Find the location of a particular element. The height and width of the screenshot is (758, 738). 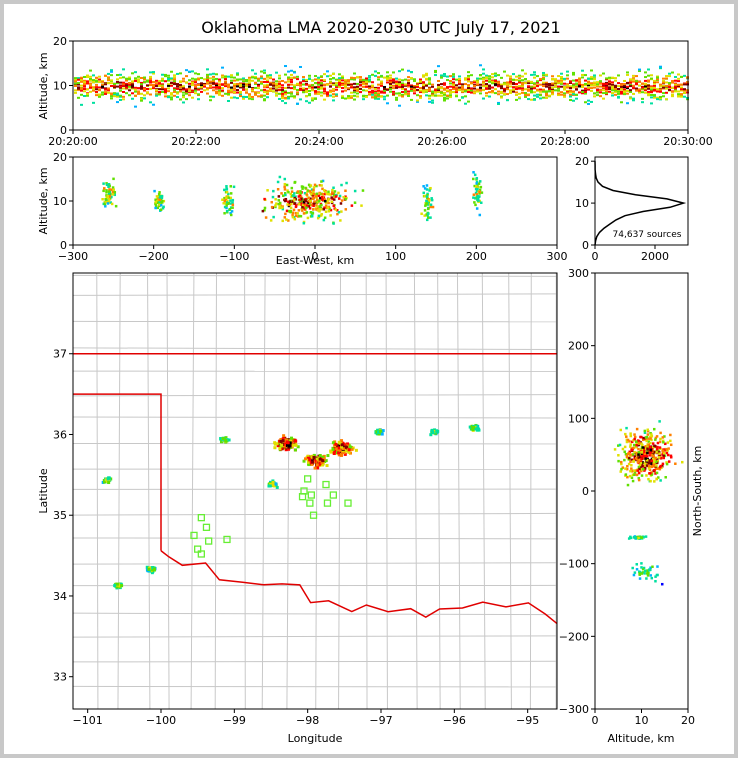

county-line is located at coordinates (483, 491).